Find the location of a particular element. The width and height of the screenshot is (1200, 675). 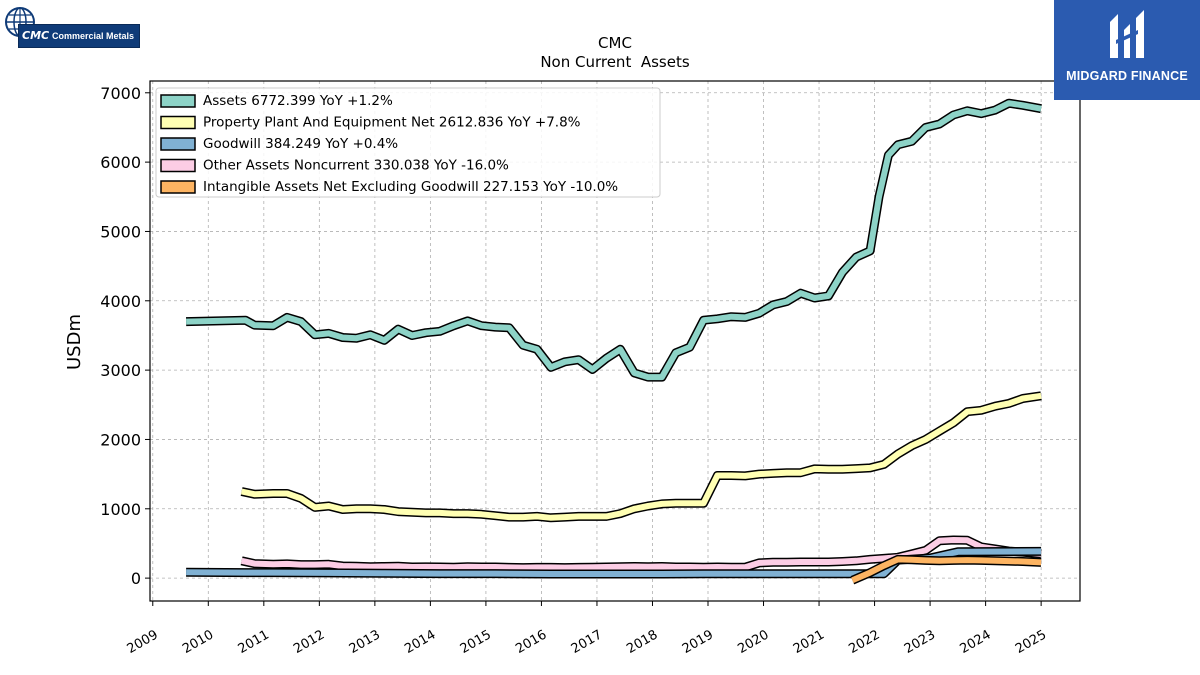

x-tick-label: 2012 is located at coordinates (309, 642).